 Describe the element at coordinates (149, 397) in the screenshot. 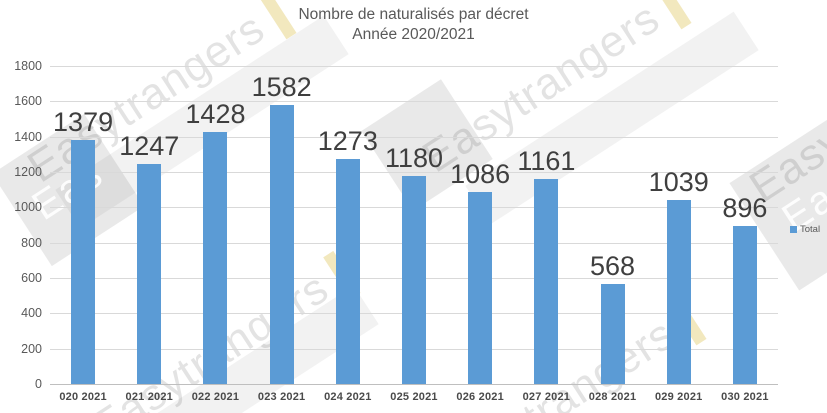

I see `x-axis-label: 021 2021` at that location.